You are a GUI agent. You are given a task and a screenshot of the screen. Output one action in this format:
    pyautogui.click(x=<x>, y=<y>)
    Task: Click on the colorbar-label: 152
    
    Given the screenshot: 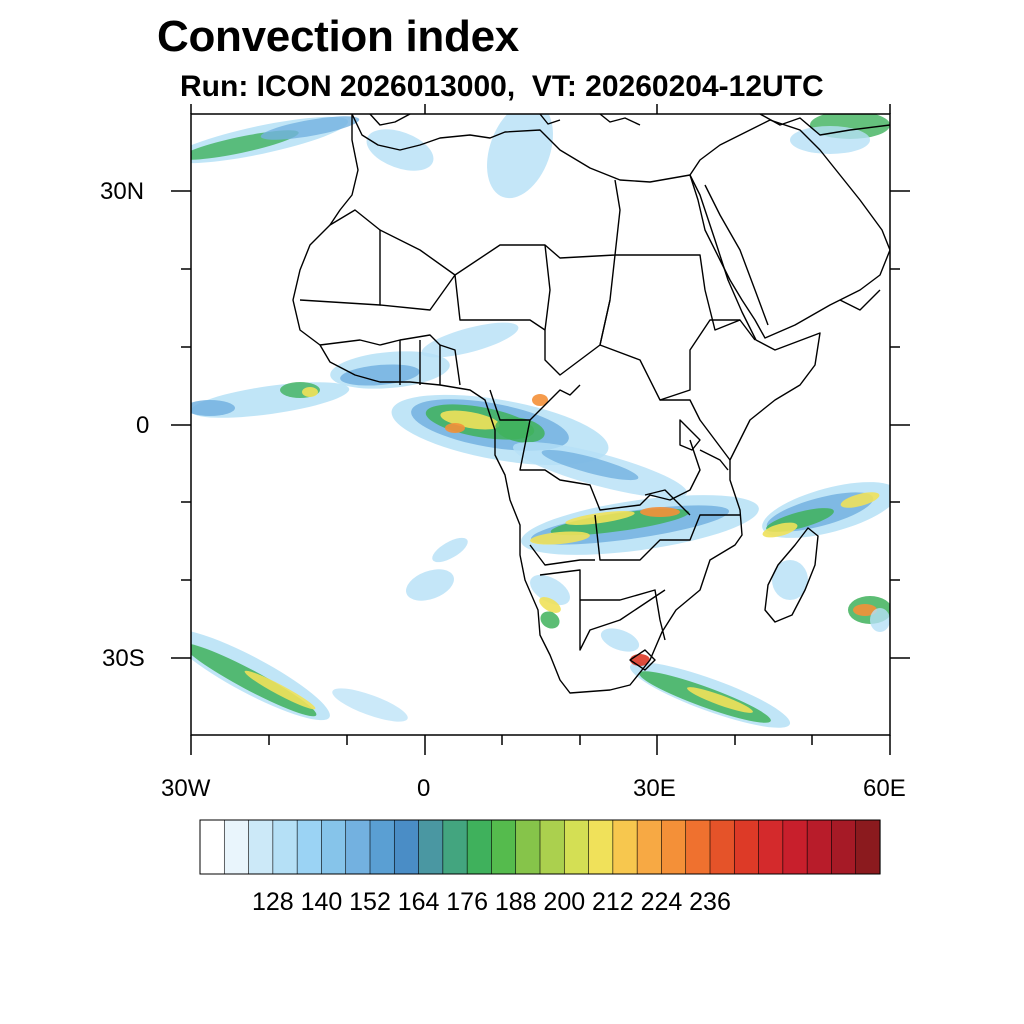 What is the action you would take?
    pyautogui.click(x=370, y=902)
    